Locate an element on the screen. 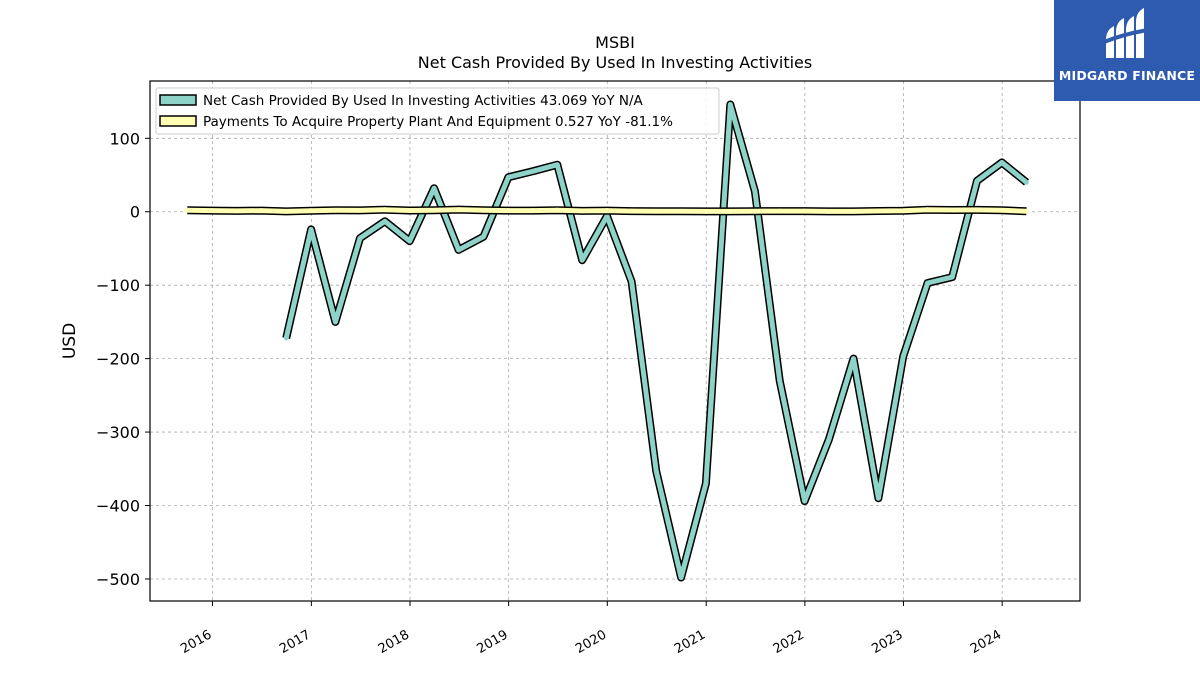  y-tick-label: 0 is located at coordinates (135, 212).